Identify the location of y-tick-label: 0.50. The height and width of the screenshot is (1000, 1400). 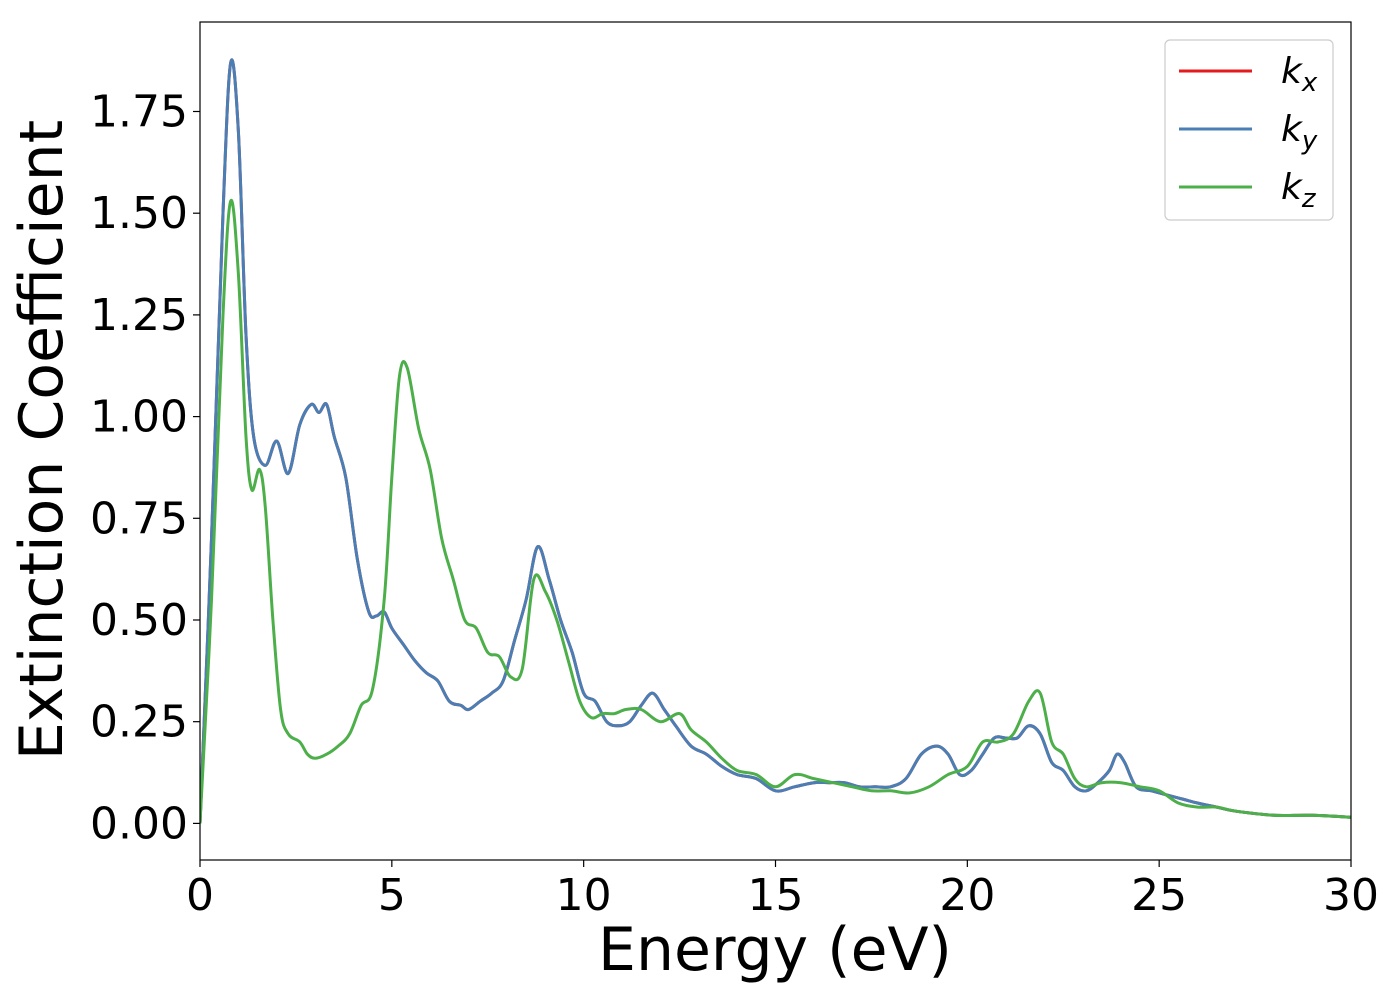
(139, 620).